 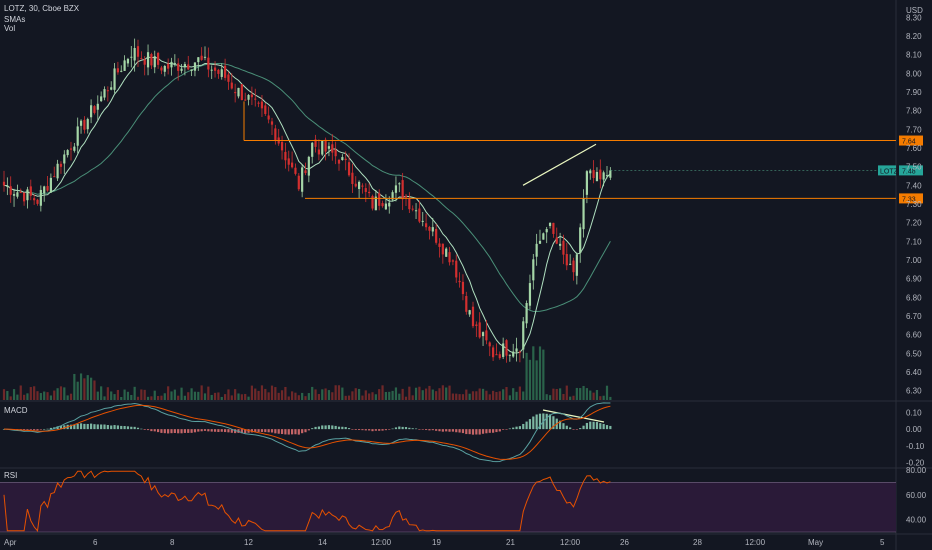 I want to click on price-tick-label: 7.00, so click(x=914, y=260).